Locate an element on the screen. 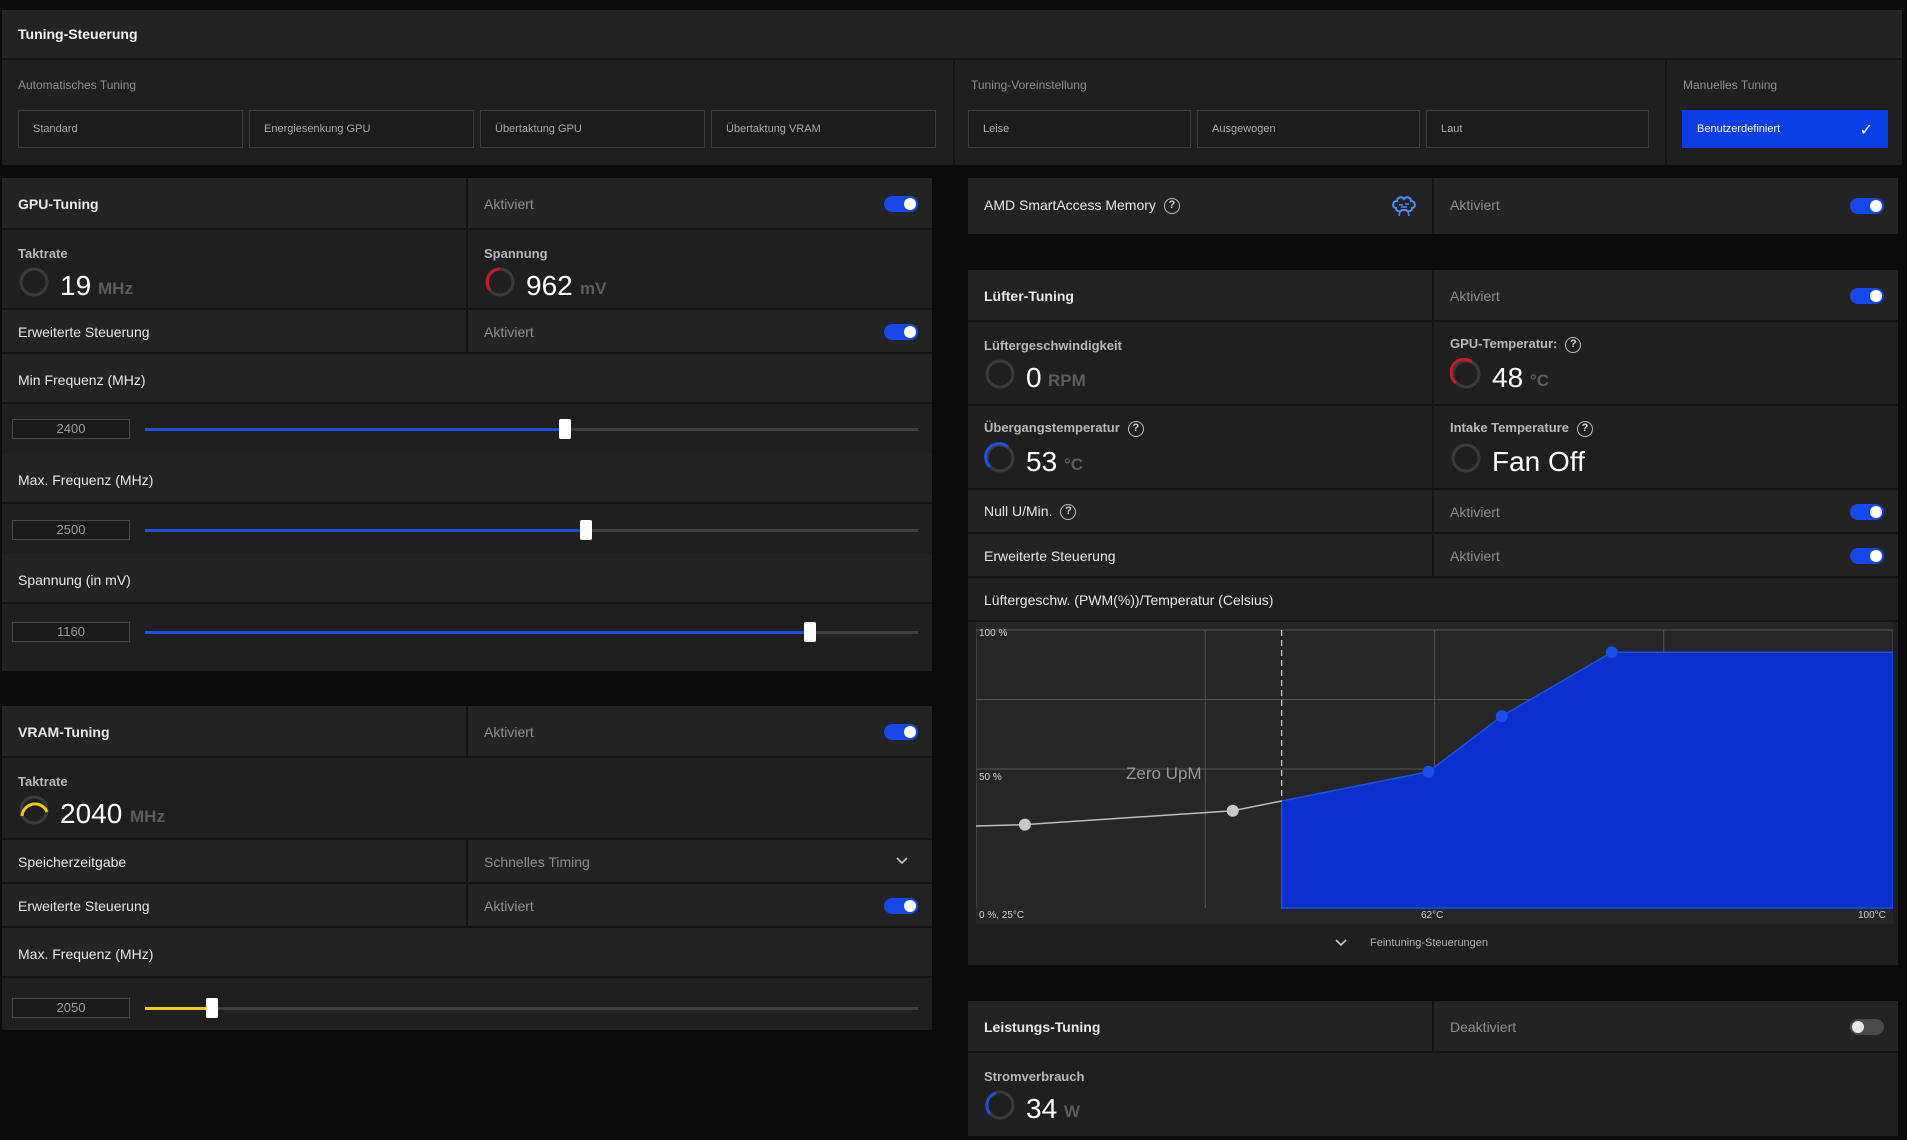 The image size is (1907, 1140). fan-curve-chart: 100 % 50 % 0 %, 25°C 62°C 100°C Zero UpM is located at coordinates (1434, 773).